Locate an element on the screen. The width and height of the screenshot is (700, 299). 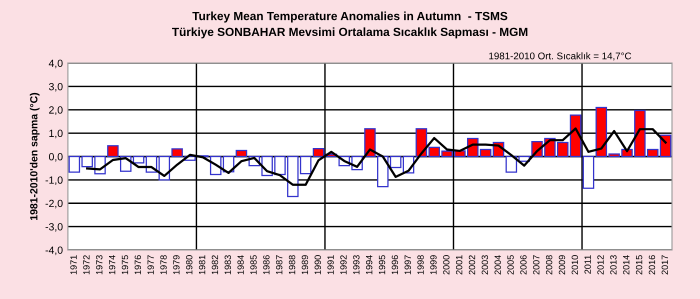
x-tick-label: 1971 is located at coordinates (73, 264).